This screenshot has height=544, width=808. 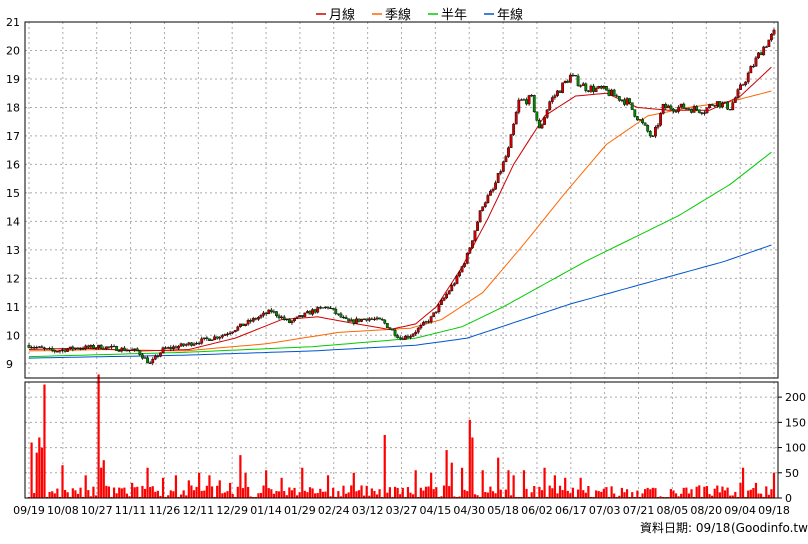 I want to click on price-tick-label: 20, so click(x=13, y=50).